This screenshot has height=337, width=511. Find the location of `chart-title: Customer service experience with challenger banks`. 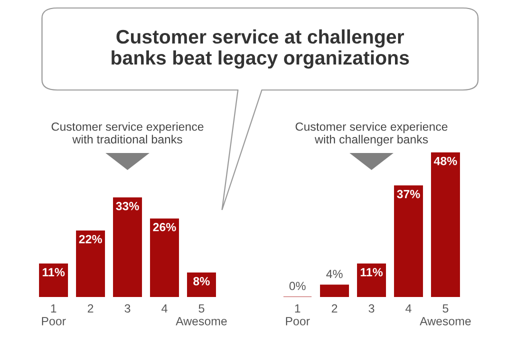

chart-title: Customer service experience with challenger banks is located at coordinates (372, 134).